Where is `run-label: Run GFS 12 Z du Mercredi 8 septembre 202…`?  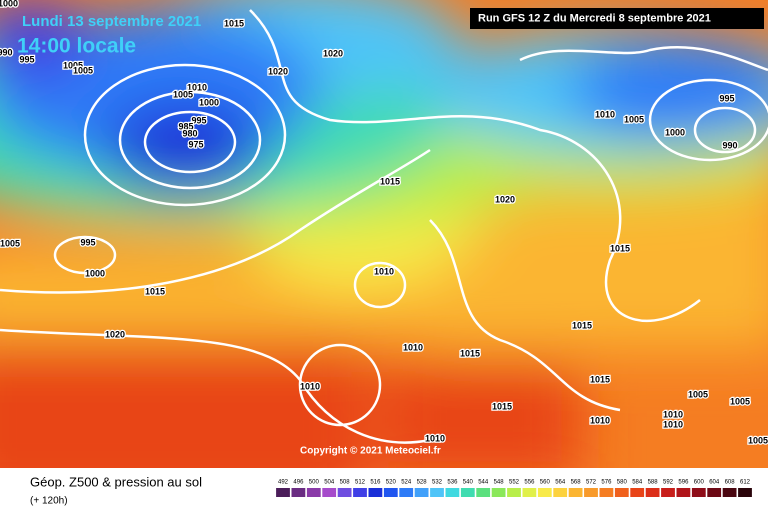
run-label: Run GFS 12 Z du Mercredi 8 septembre 202… is located at coordinates (594, 18).